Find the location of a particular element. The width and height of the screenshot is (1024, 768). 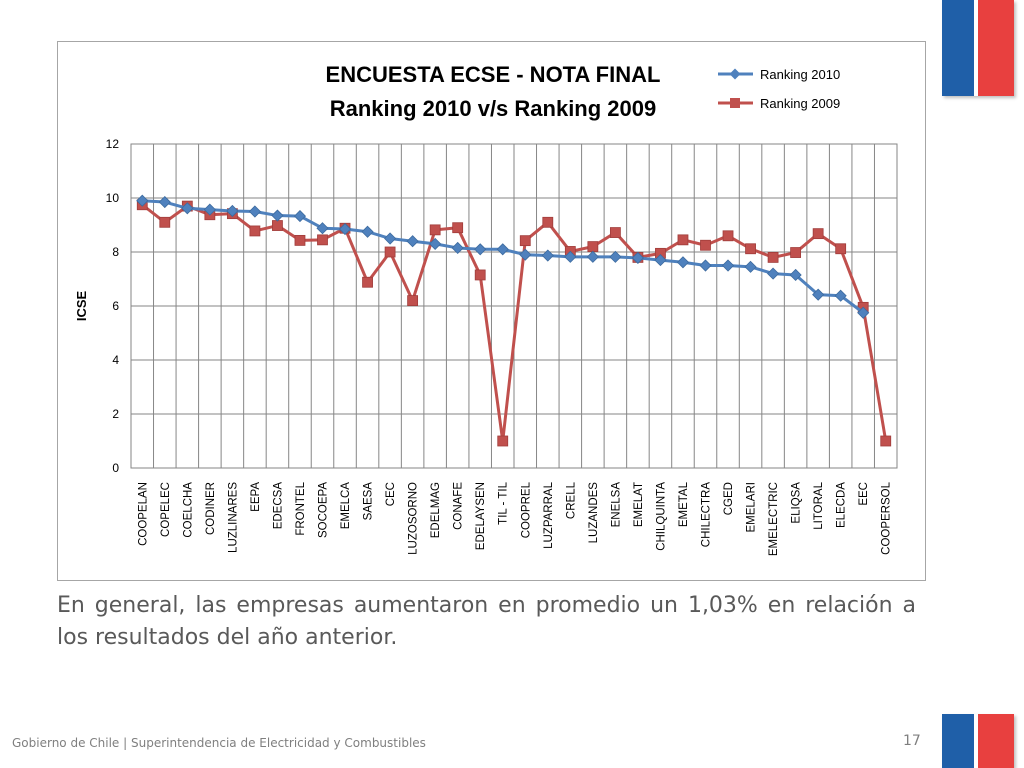

x-tick-label: COOPELAN is located at coordinates (143, 514).